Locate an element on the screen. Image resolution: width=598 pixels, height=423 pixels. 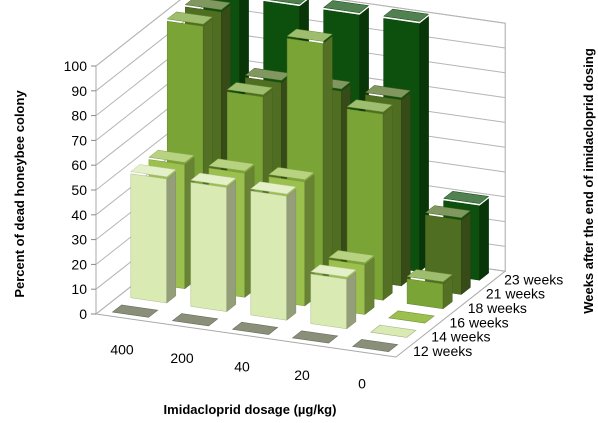
y-tick-label: 70 is located at coordinates (79, 140).